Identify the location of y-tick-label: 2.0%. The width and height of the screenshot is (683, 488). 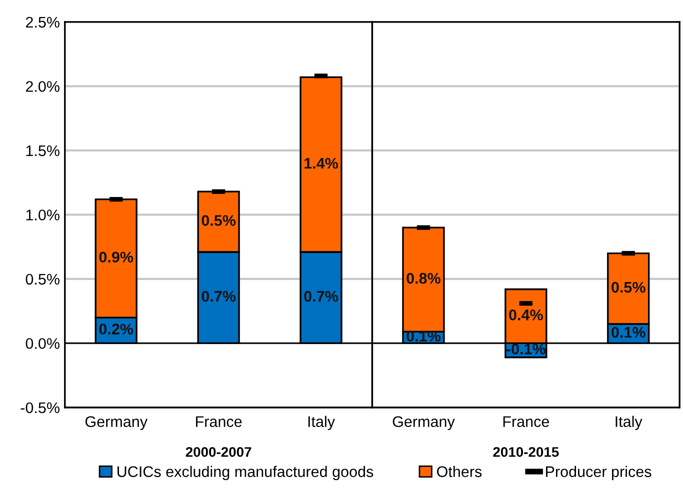
(43, 86).